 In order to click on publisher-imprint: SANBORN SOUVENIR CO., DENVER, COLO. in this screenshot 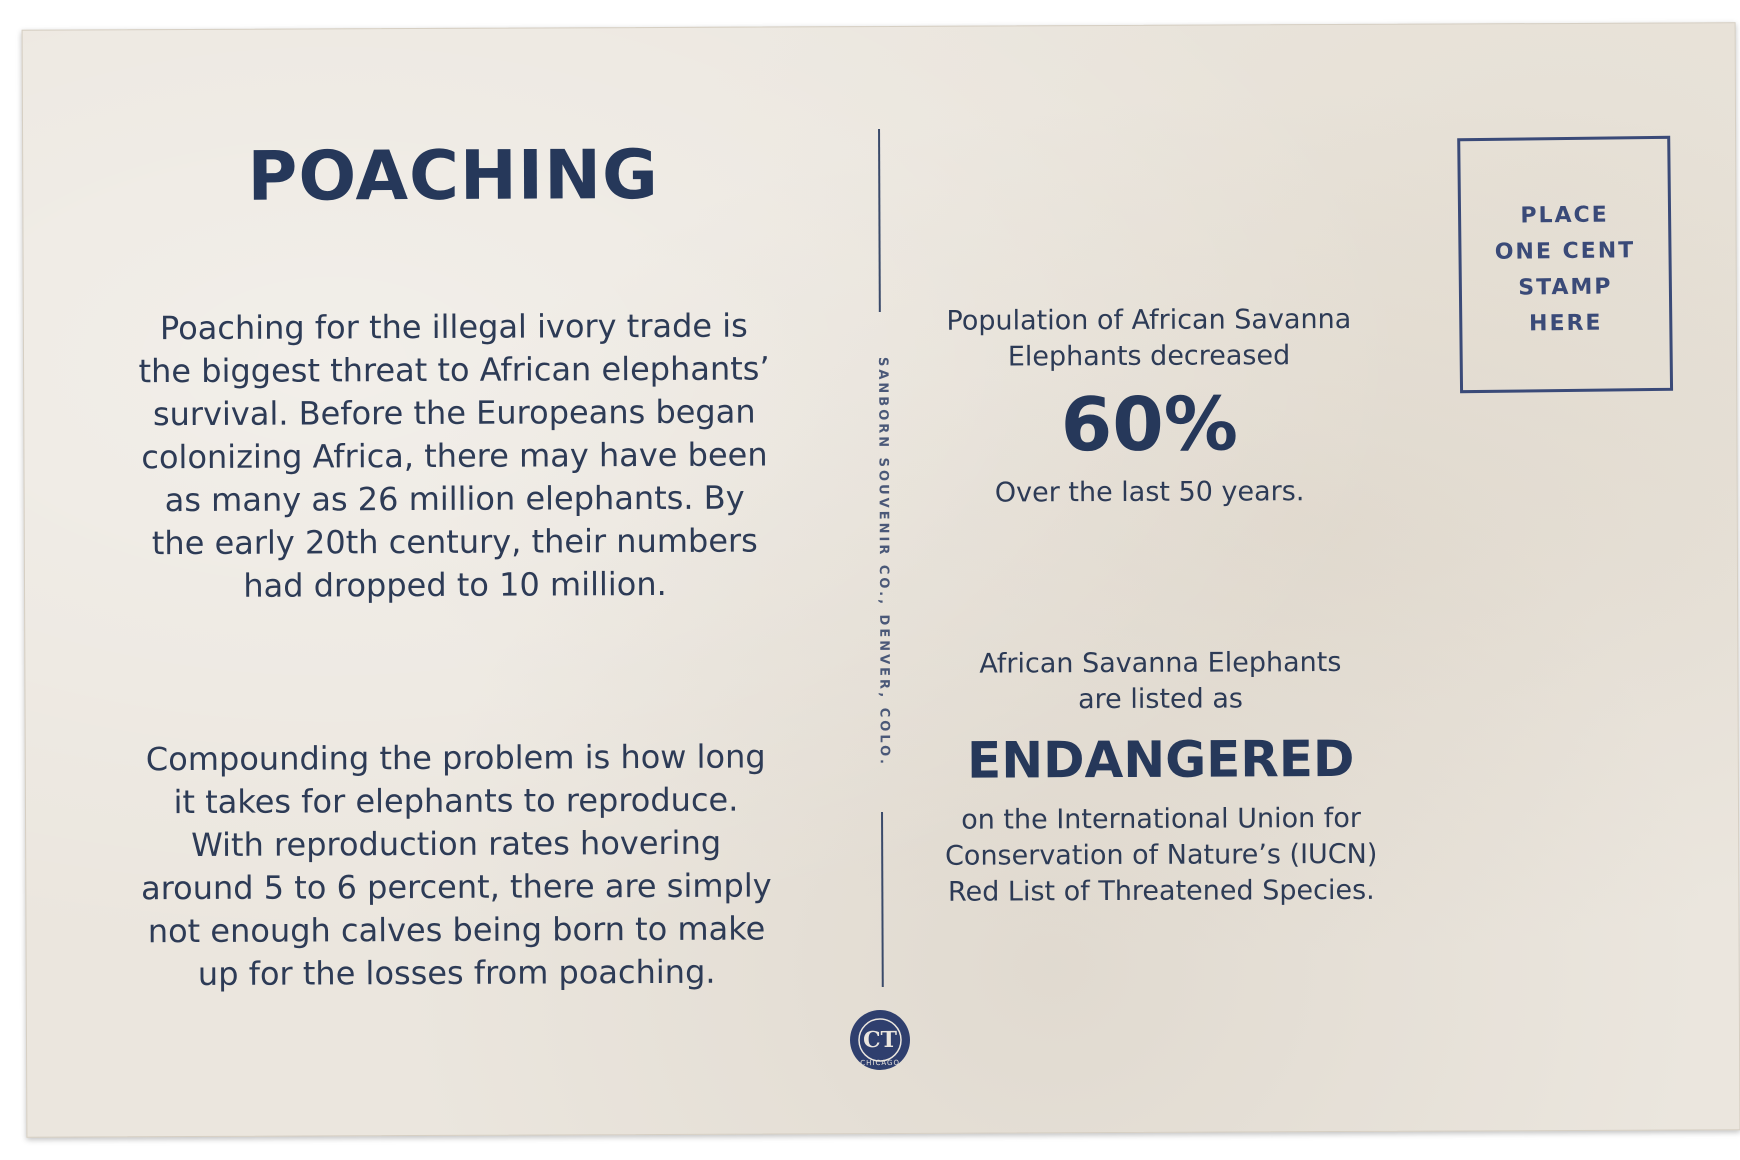, I will do `click(883, 562)`.